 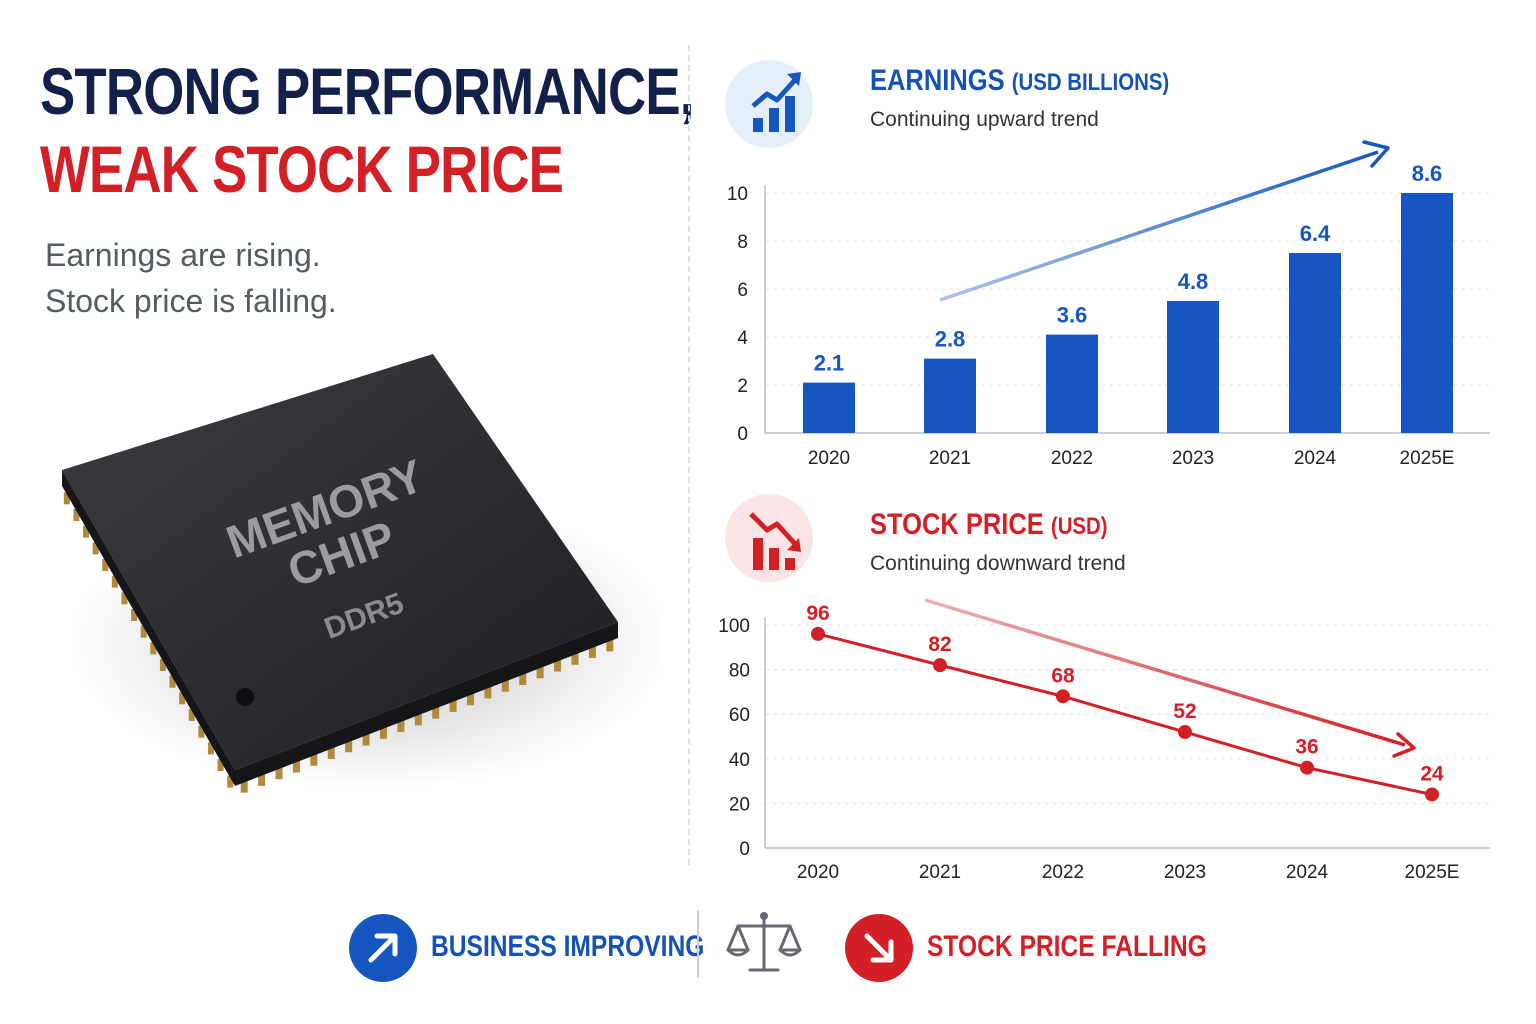 What do you see at coordinates (1072, 315) in the screenshot?
I see `earnings-data-label: 3.6` at bounding box center [1072, 315].